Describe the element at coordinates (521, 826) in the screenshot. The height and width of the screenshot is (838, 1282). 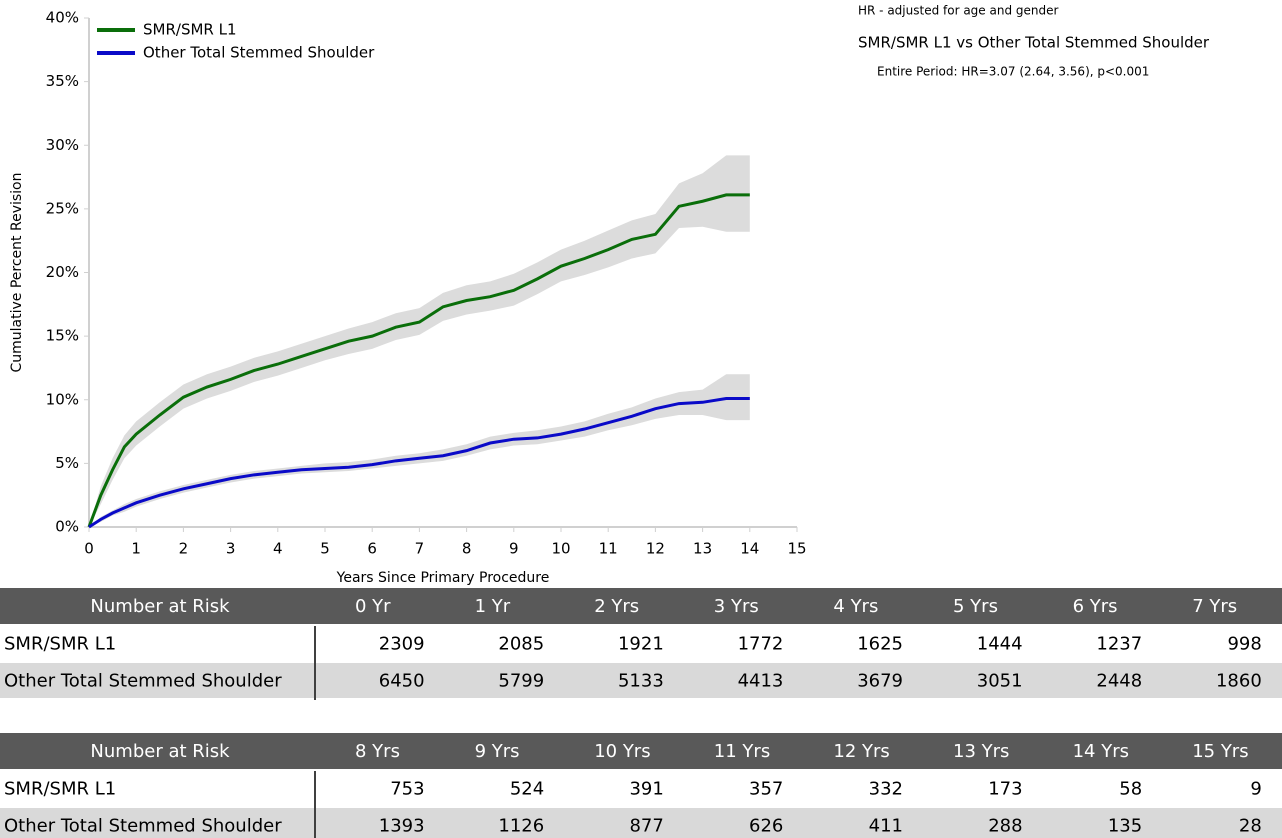
I see `table-cell: 1126` at that location.